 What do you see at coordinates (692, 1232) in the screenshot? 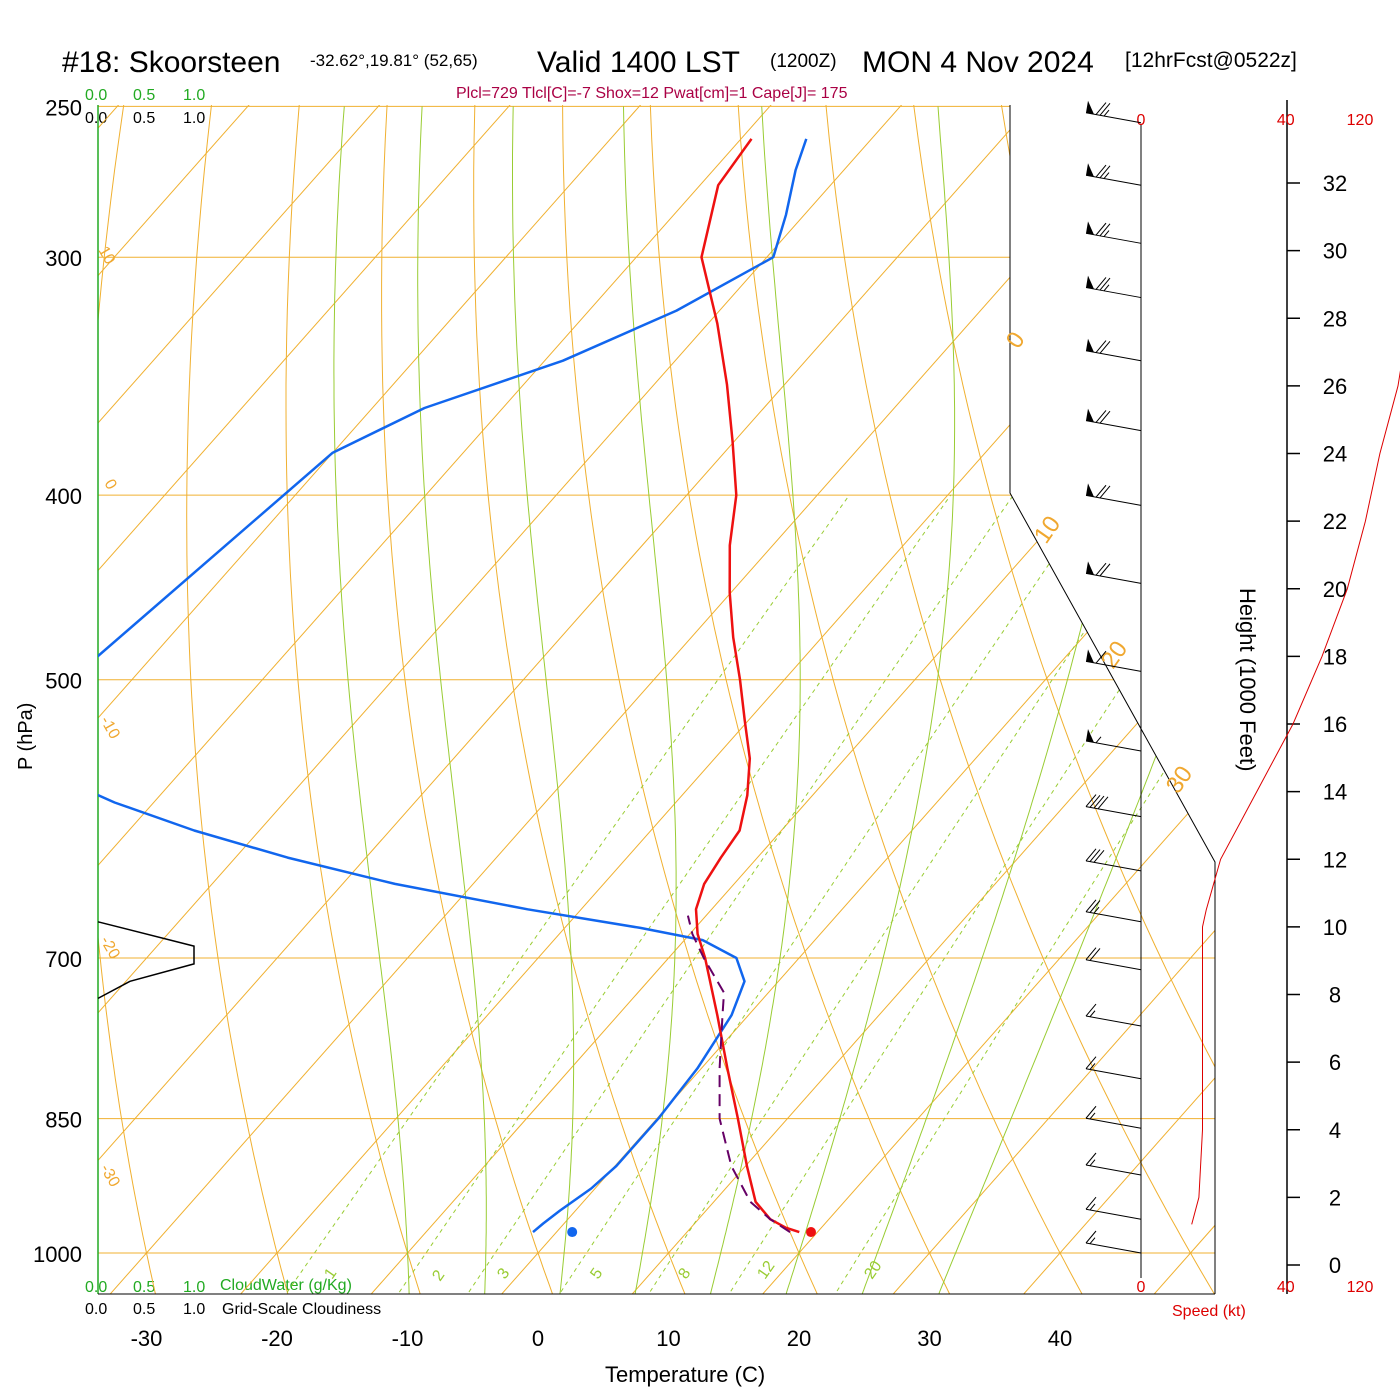
I see `surface-markers` at bounding box center [692, 1232].